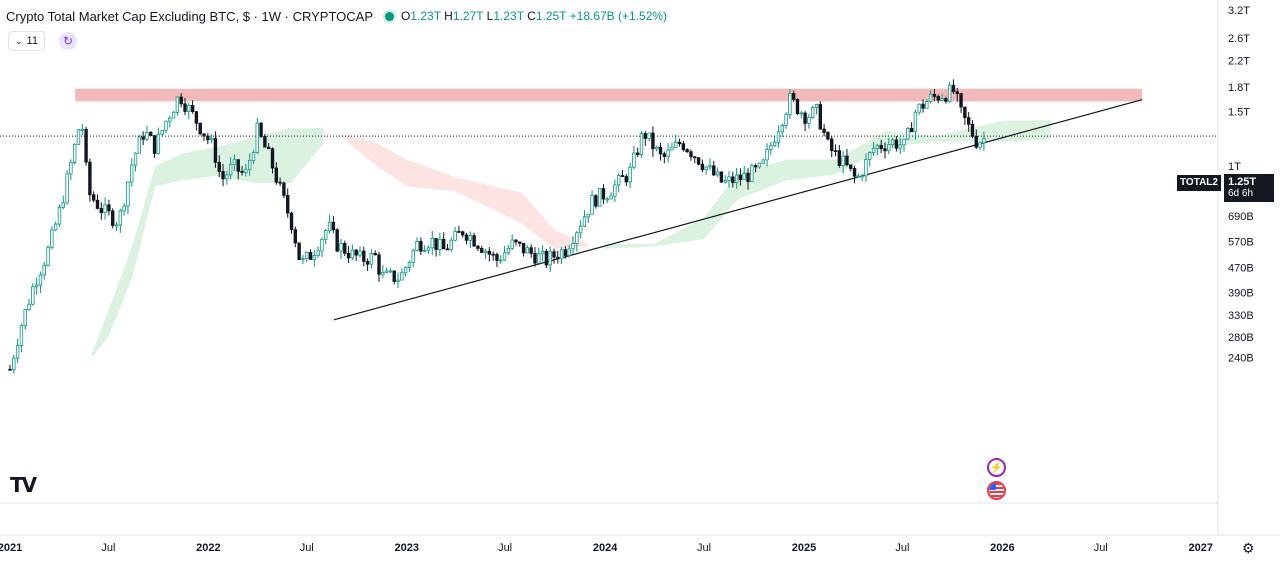  I want to click on price-tick-label: 390B, so click(1241, 293).